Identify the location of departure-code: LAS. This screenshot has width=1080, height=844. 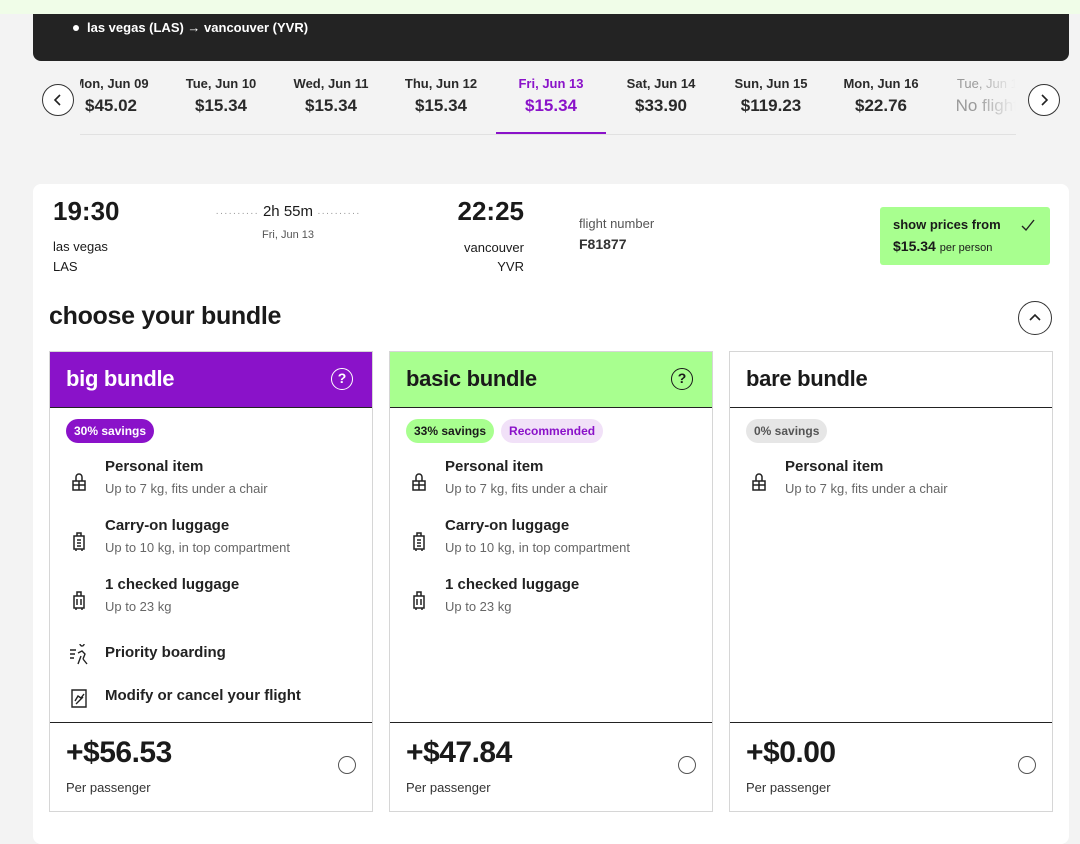
(65, 266).